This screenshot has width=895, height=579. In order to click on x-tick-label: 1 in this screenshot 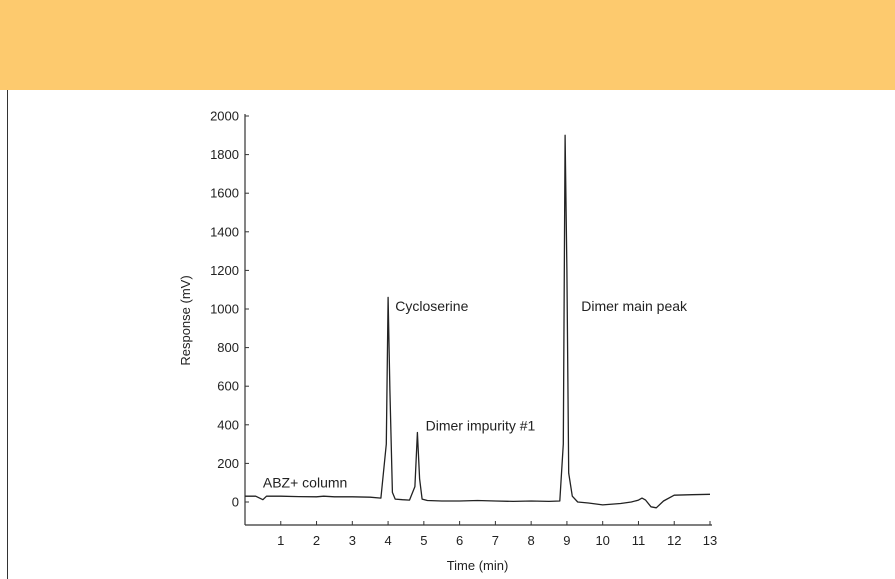, I will do `click(280, 540)`.